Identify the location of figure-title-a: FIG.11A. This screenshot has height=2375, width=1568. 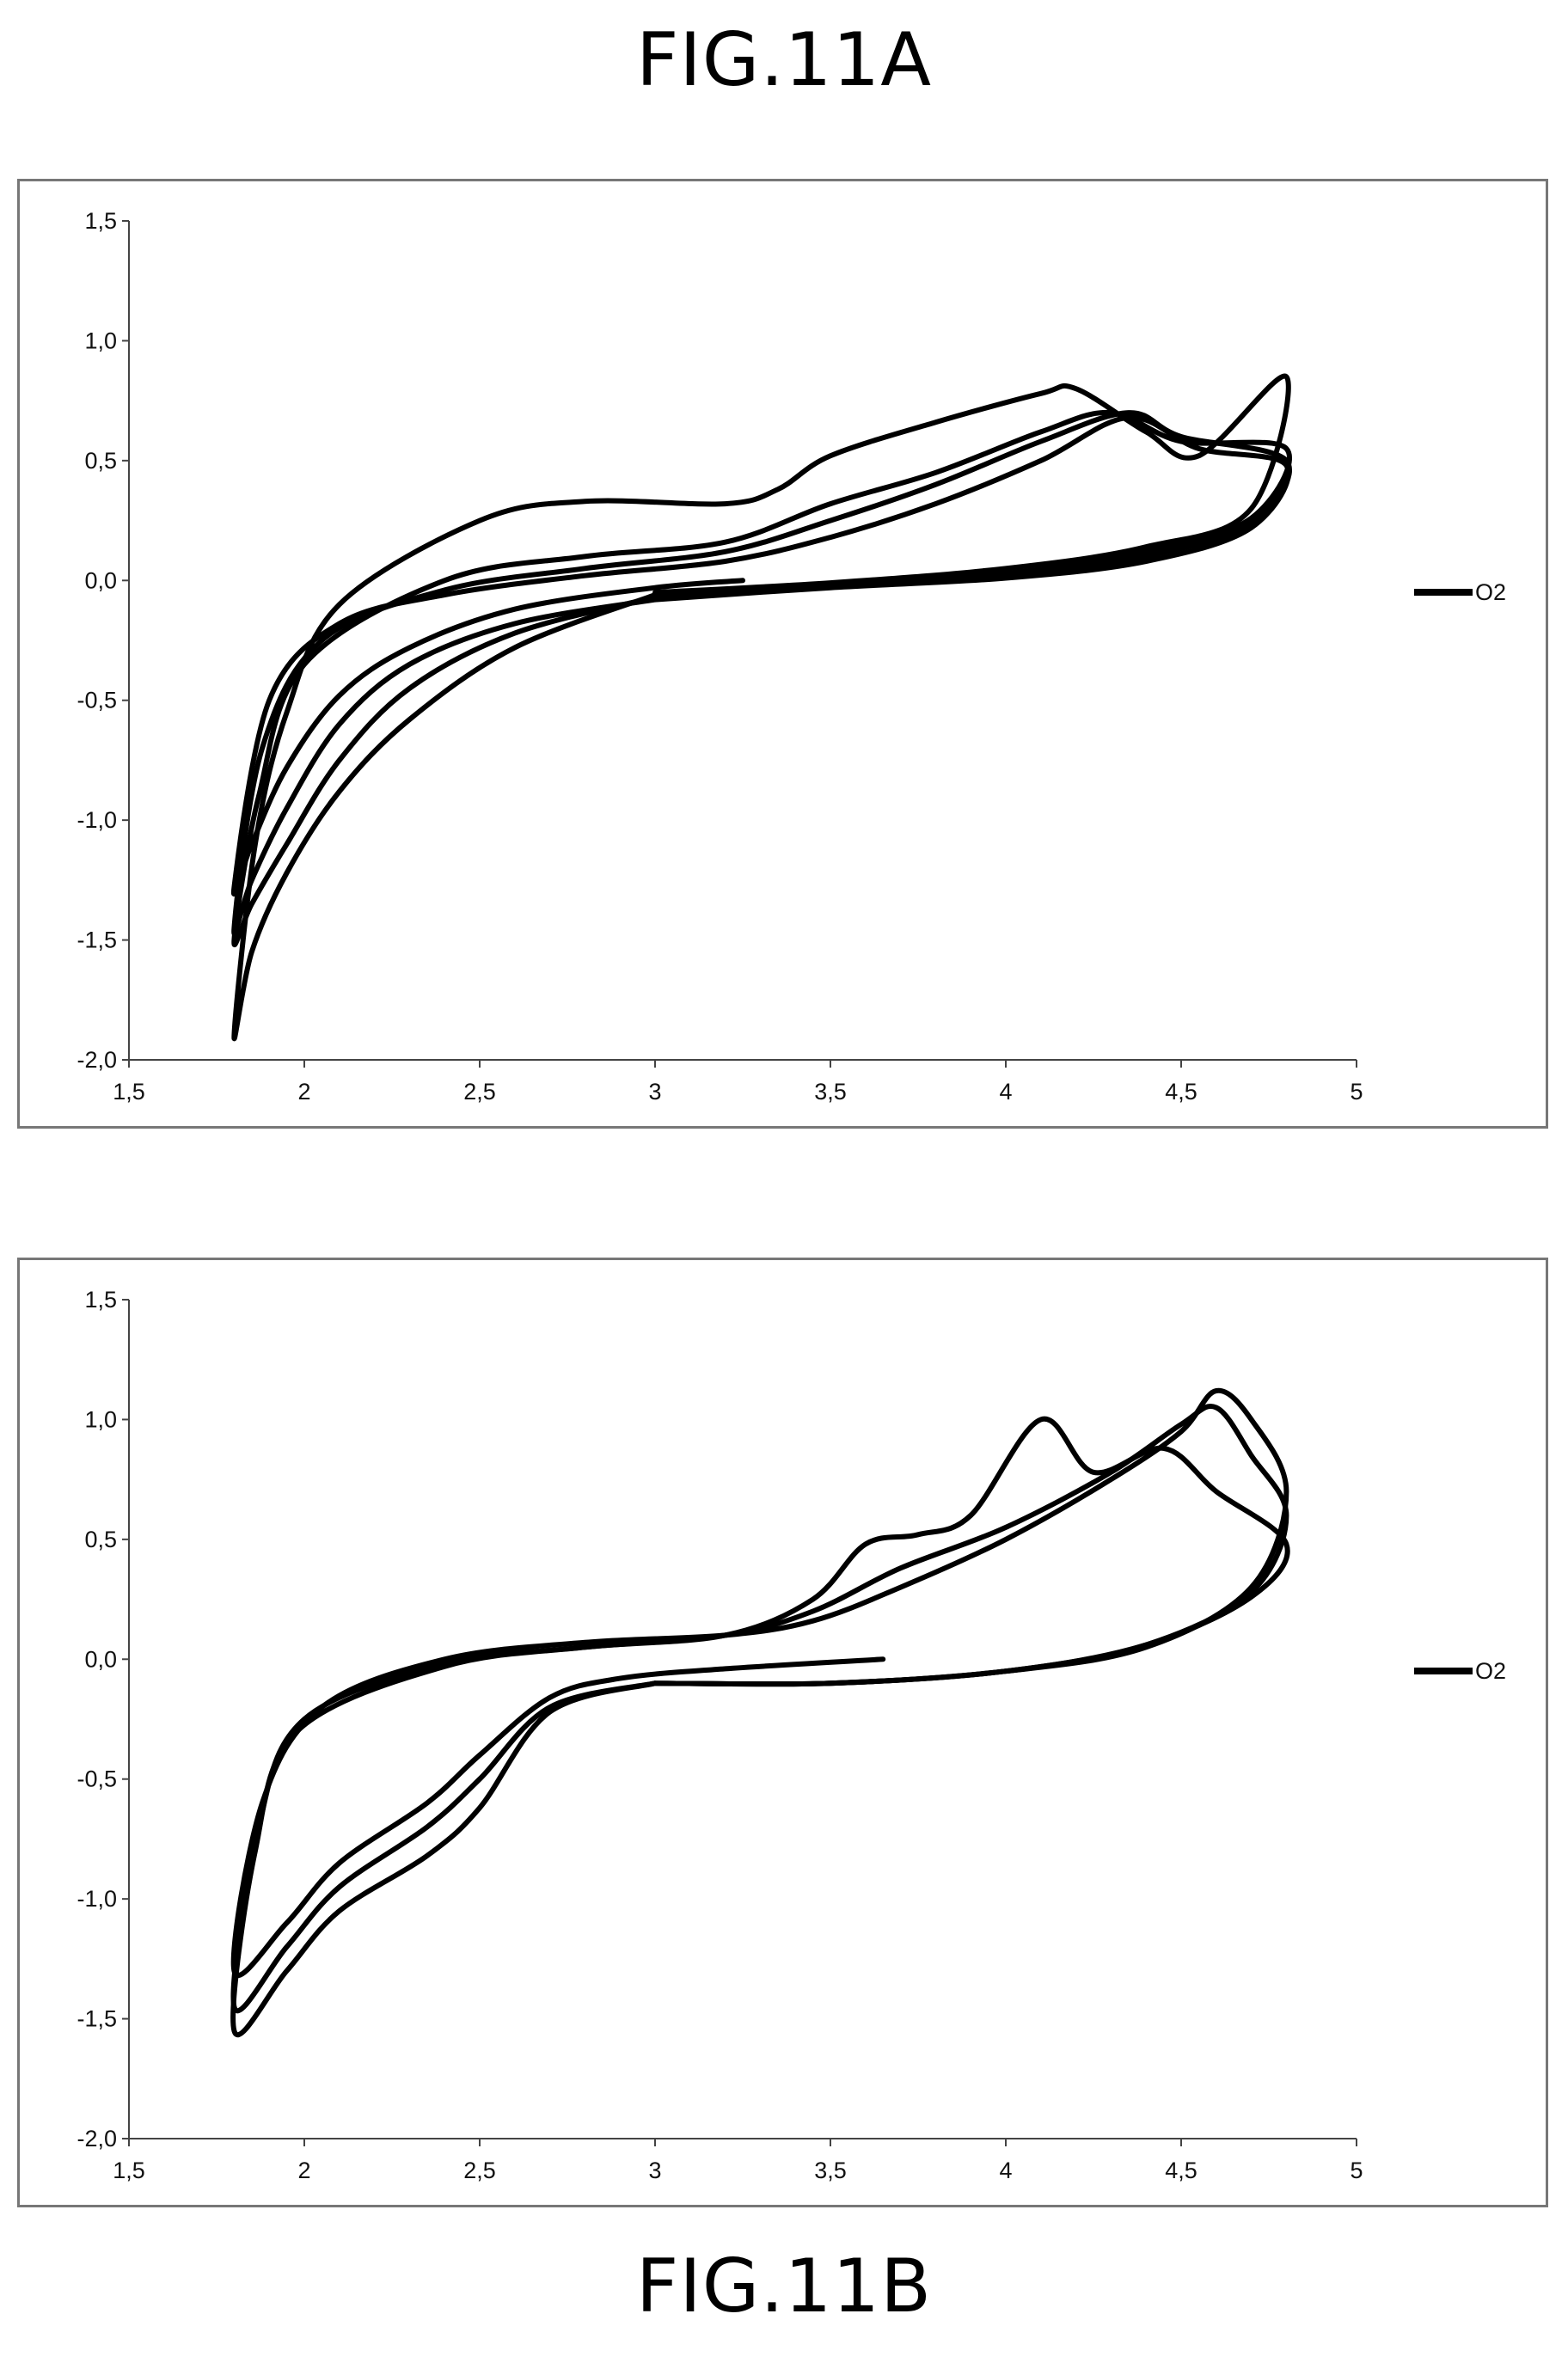
(784, 60).